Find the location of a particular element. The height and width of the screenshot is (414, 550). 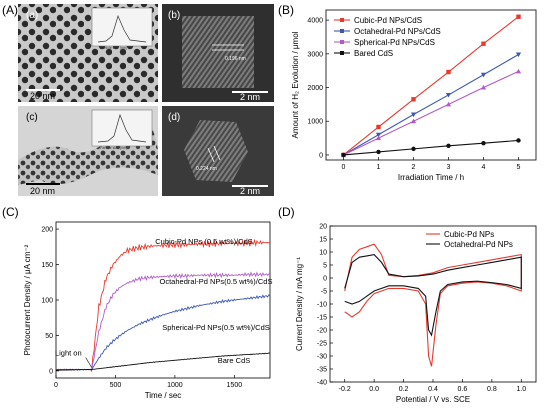

x-tick-label: 5 is located at coordinates (519, 167).